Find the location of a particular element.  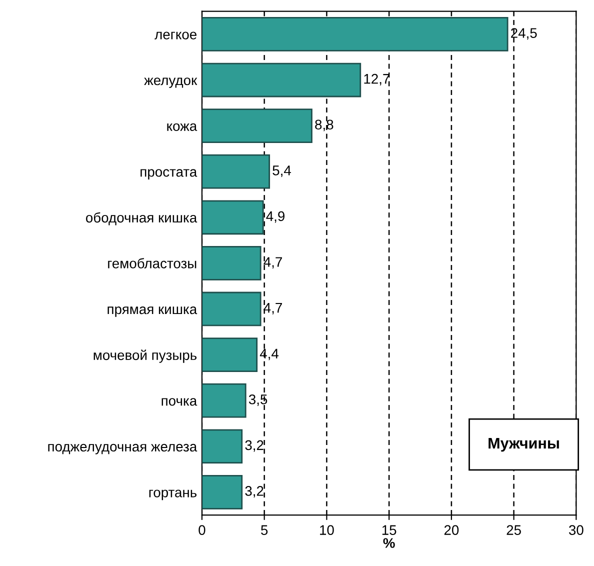

y-tick-label: прямая кишка is located at coordinates (153, 311).